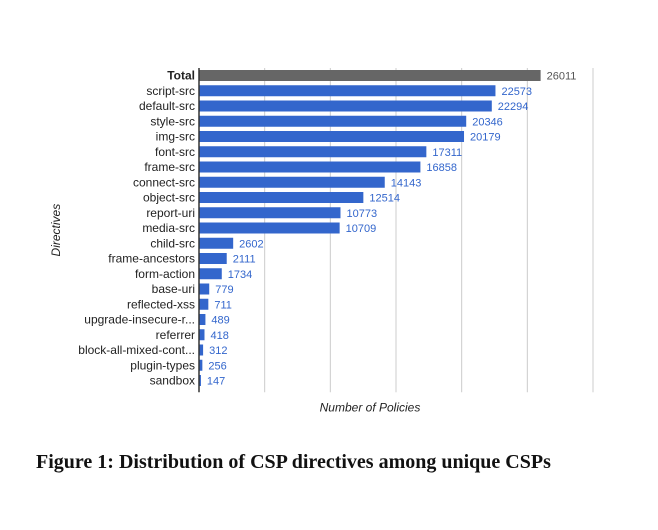  I want to click on value-label: 2111, so click(244, 260).